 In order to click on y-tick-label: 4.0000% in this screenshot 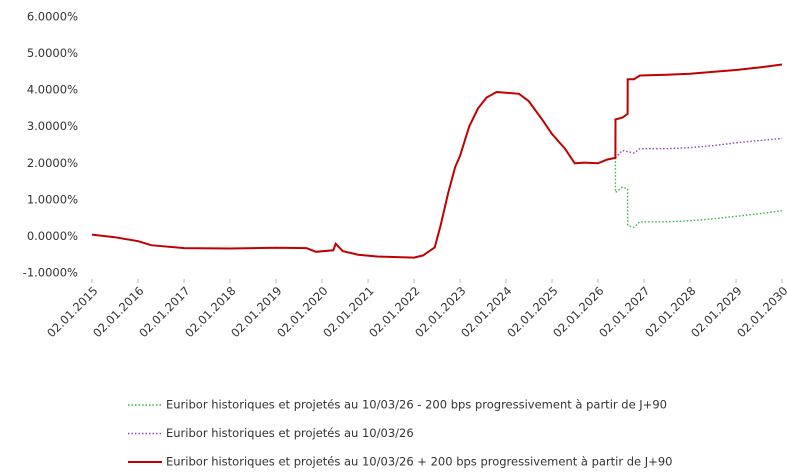, I will do `click(52, 90)`.